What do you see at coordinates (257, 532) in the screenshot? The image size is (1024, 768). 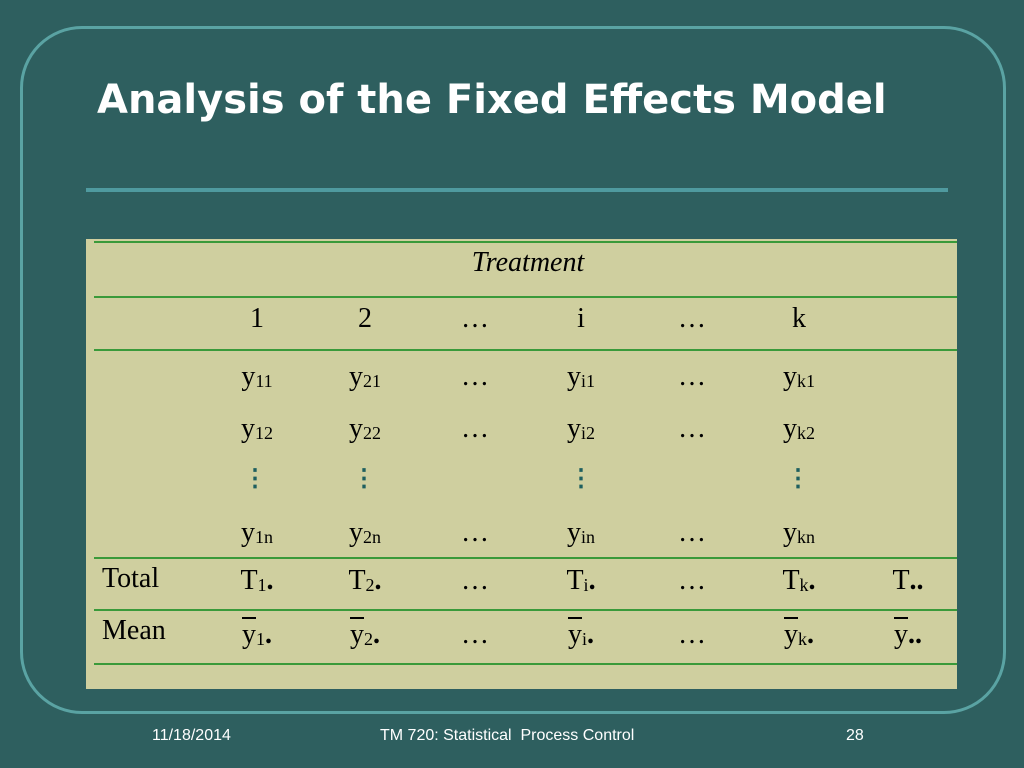 I see `obs-cell: y1n` at bounding box center [257, 532].